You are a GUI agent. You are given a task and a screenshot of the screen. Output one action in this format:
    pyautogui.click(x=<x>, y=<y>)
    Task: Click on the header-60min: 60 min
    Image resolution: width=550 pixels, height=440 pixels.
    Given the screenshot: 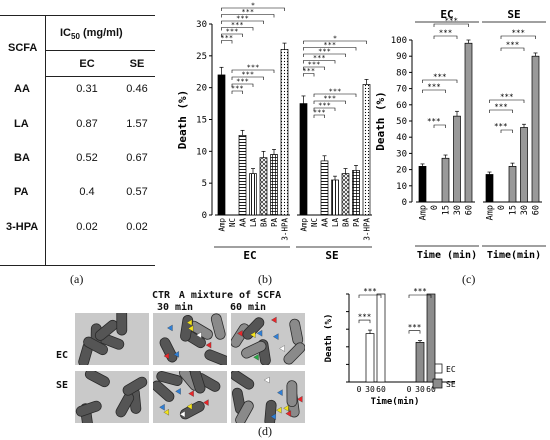 What is the action you would take?
    pyautogui.click(x=248, y=307)
    